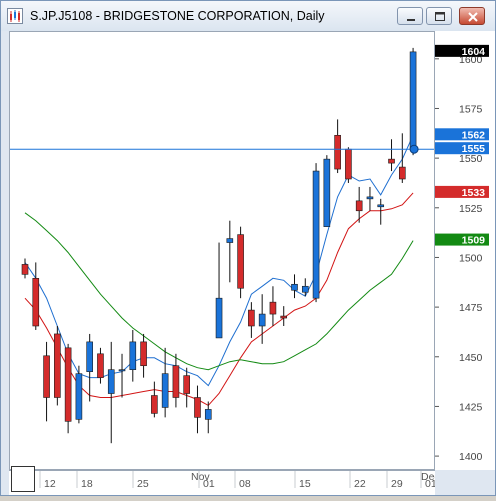  I want to click on price-tag-label-2: 1555, so click(474, 149).